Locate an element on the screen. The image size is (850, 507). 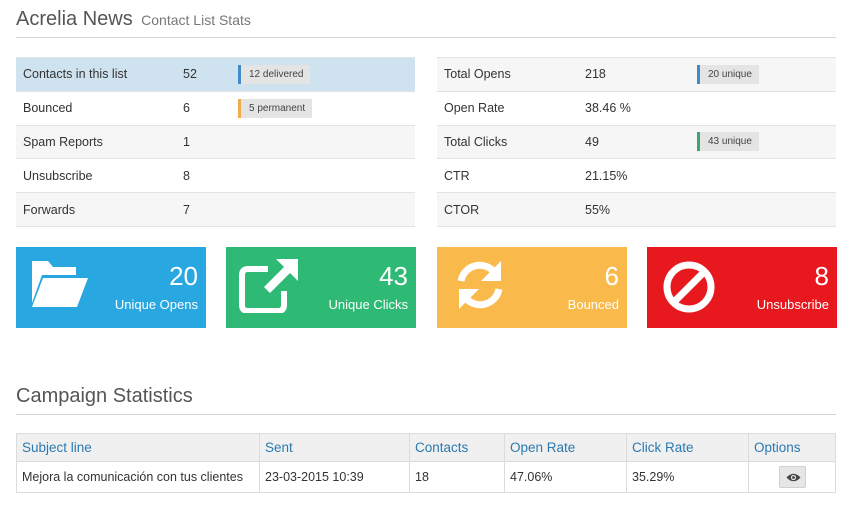
stat-label: Total Opens is located at coordinates (511, 74).